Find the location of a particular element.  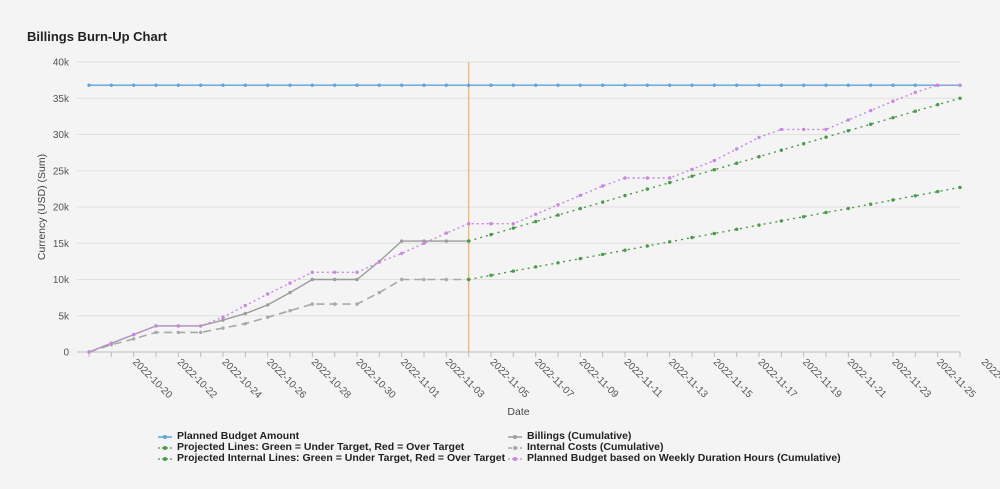

legend-label: Planned Budget Amount is located at coordinates (238, 436).